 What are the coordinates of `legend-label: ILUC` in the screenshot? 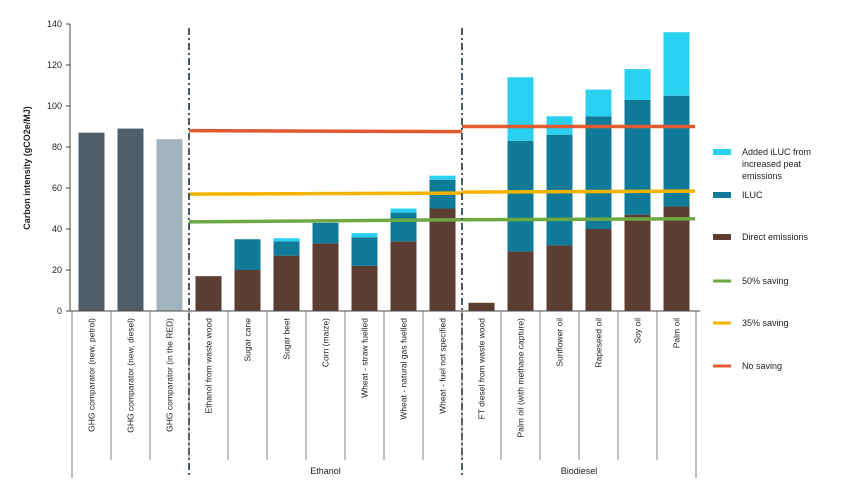 It's located at (752, 195).